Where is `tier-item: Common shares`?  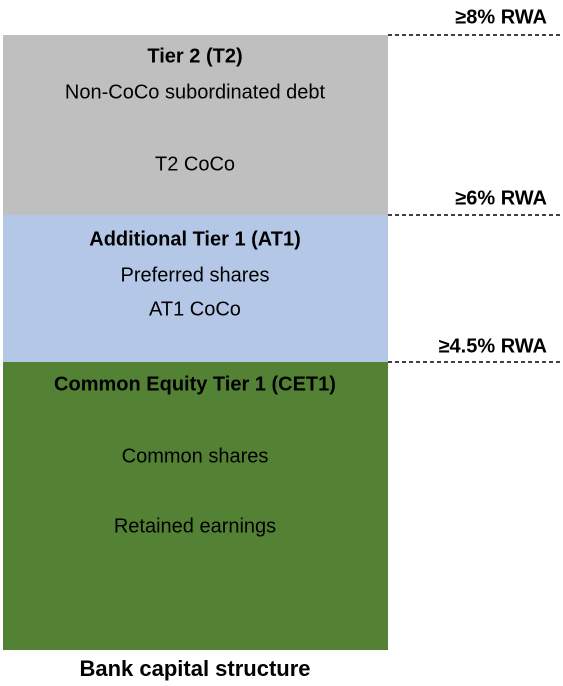 tier-item: Common shares is located at coordinates (195, 456).